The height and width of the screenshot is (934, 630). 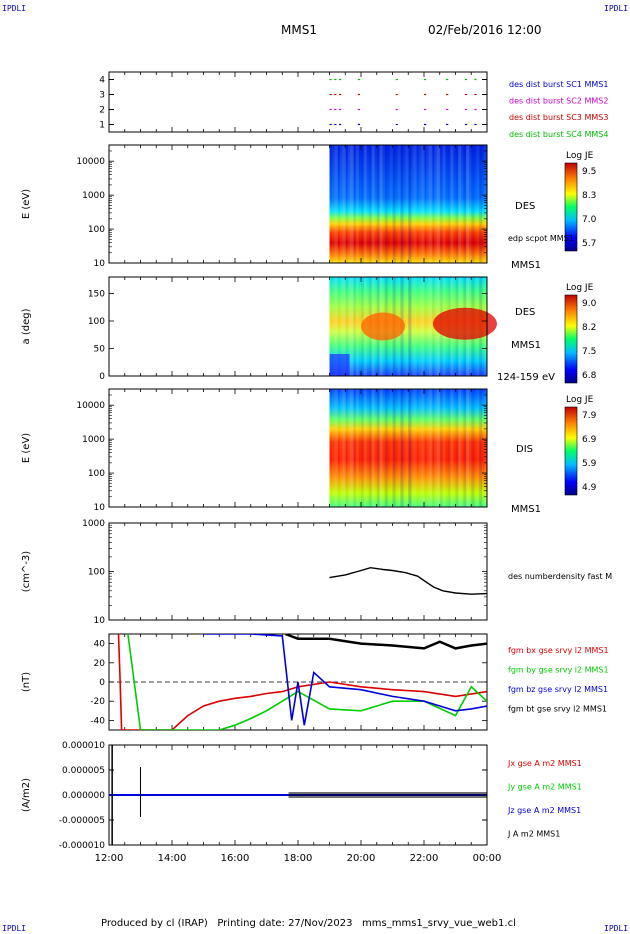 What do you see at coordinates (26, 571) in the screenshot?
I see `y-axis-label-4: (cm^-3)` at bounding box center [26, 571].